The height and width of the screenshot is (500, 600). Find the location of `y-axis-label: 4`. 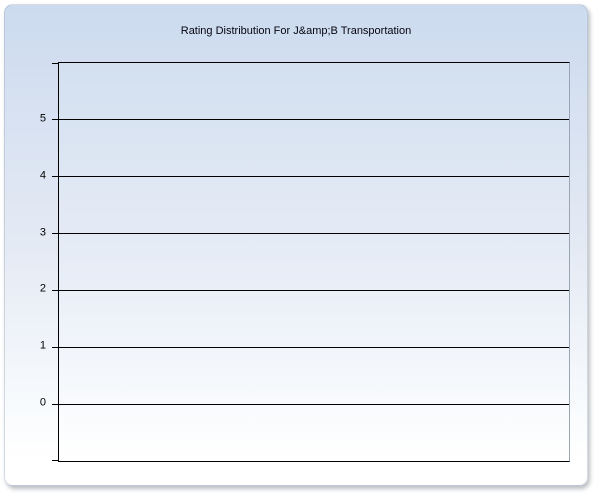

y-axis-label: 4 is located at coordinates (42, 175).